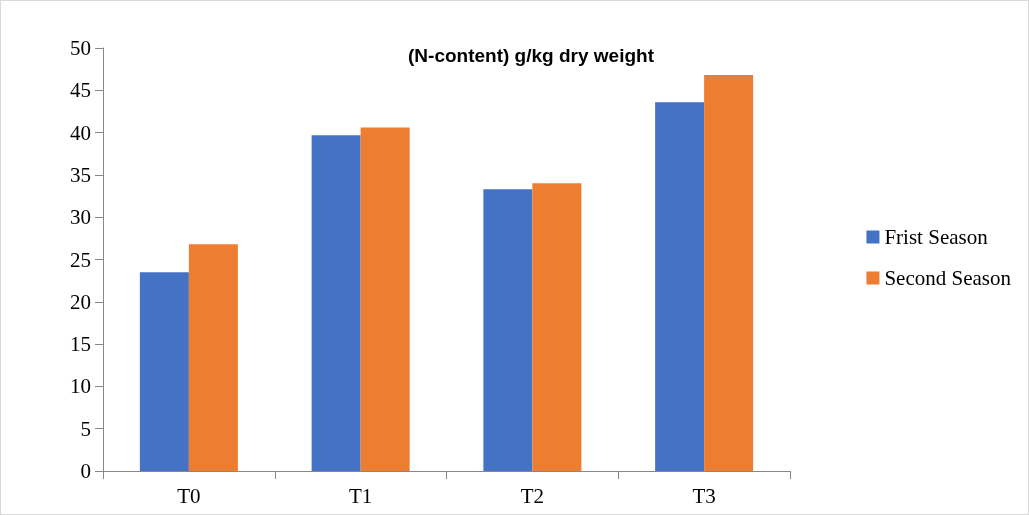 The height and width of the screenshot is (515, 1029). What do you see at coordinates (85, 471) in the screenshot?
I see `y-tick-label: 0` at bounding box center [85, 471].